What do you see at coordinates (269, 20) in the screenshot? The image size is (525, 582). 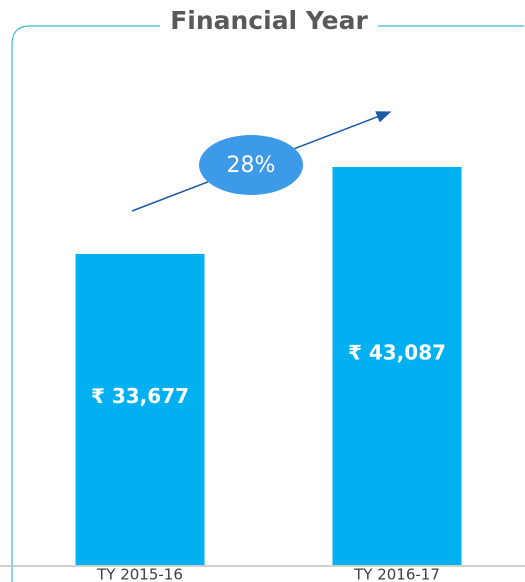 I see `chart-title: Financial Year` at bounding box center [269, 20].